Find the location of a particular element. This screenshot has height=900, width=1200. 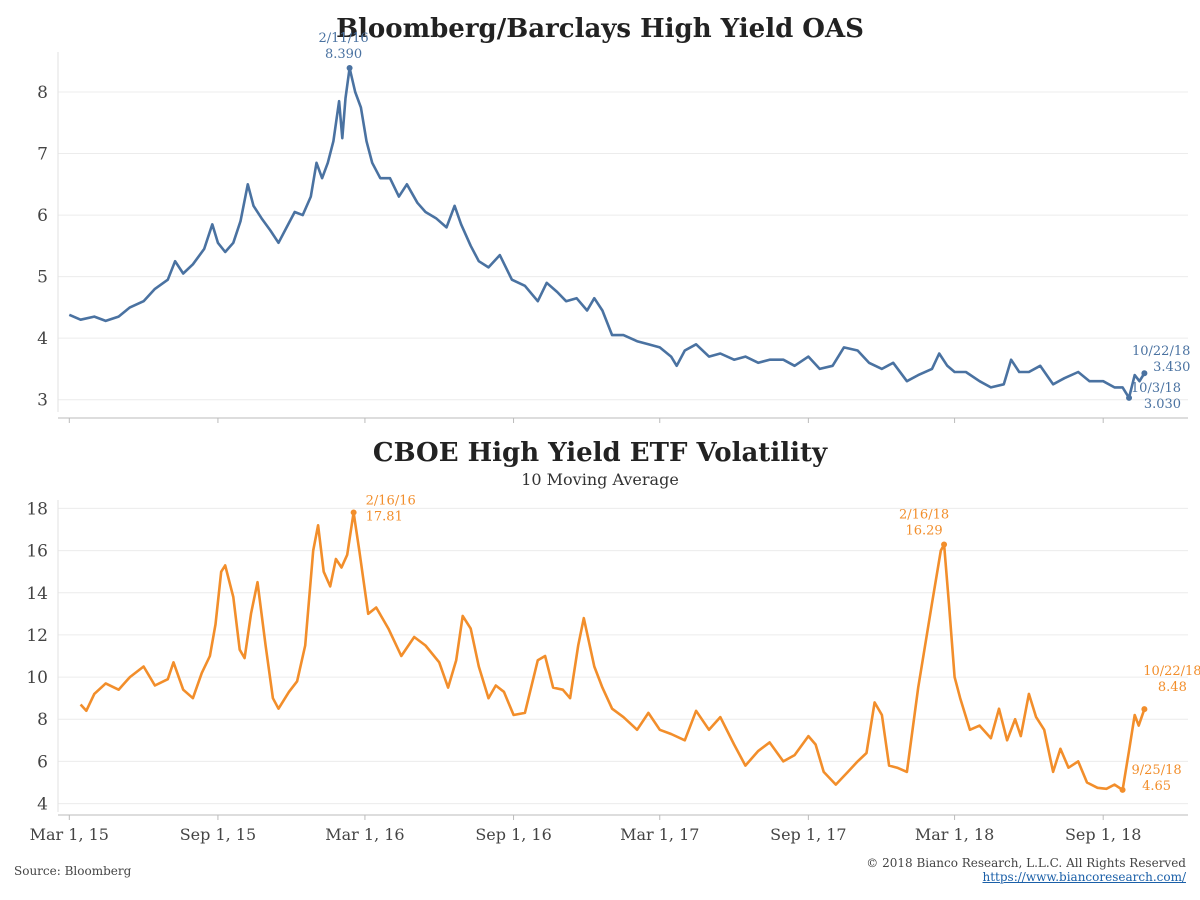

source-note: Source: Bloomberg is located at coordinates (73, 871).